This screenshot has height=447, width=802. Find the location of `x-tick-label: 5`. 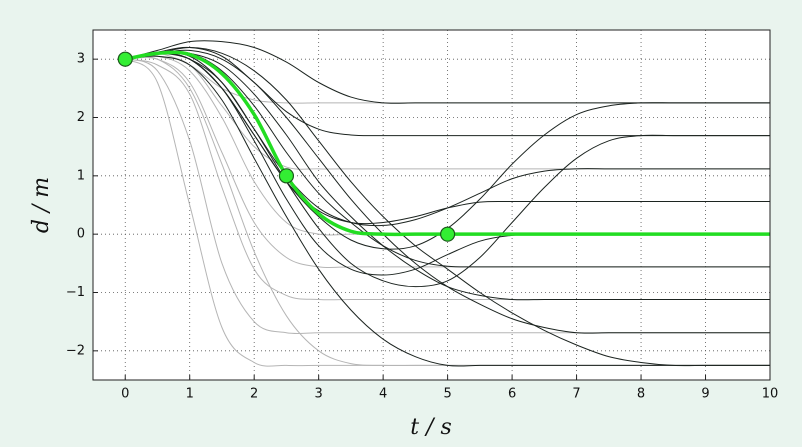

x-tick-label: 5 is located at coordinates (447, 394).